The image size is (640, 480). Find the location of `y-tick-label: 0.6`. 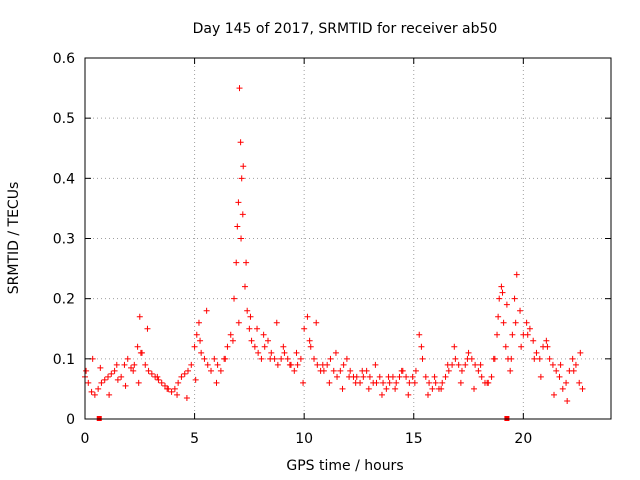

y-tick-label: 0.6 is located at coordinates (64, 59).